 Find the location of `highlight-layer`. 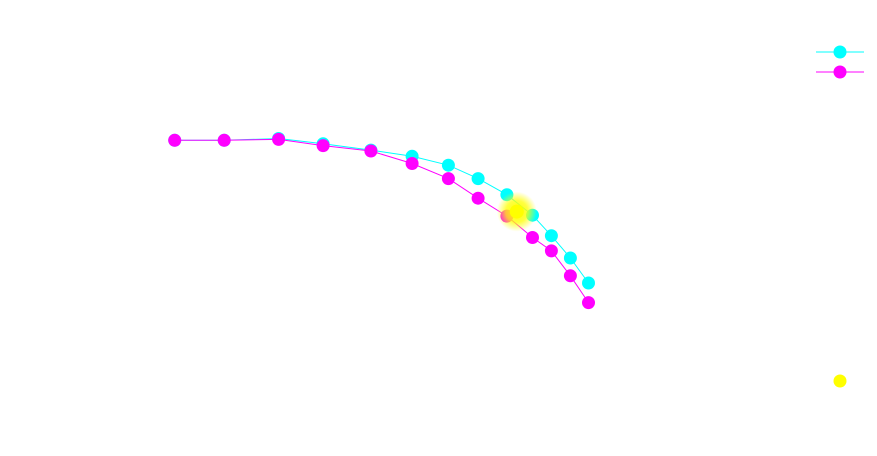

highlight-layer is located at coordinates (516, 211).